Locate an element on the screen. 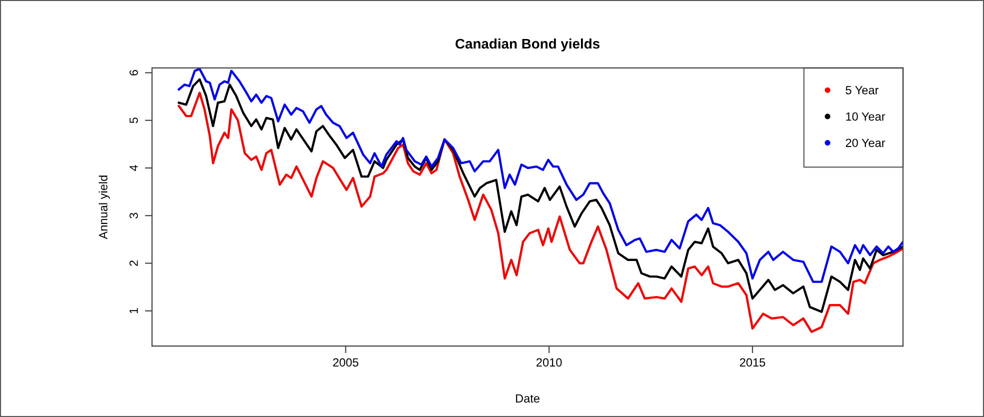  chart-title: Canadian Bond yields is located at coordinates (528, 45).